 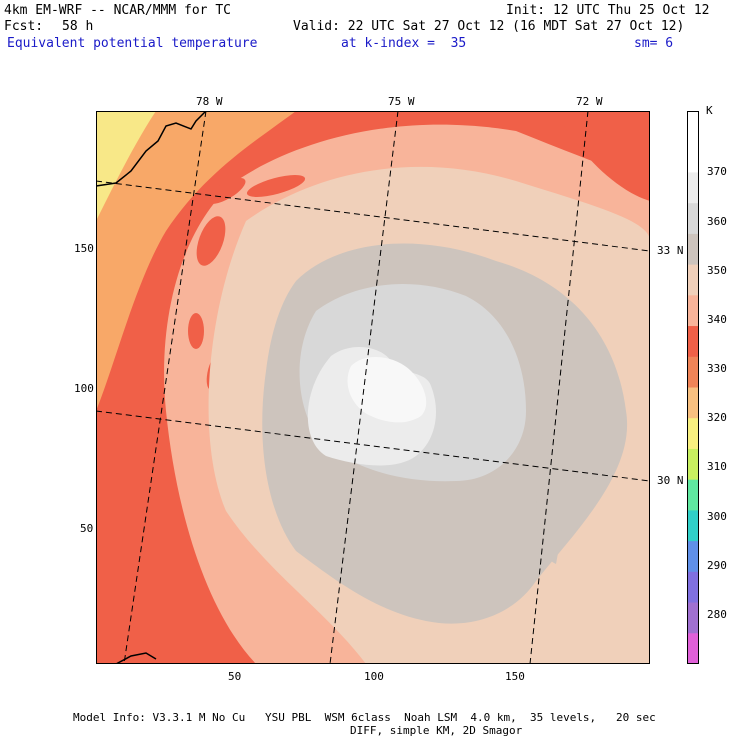 I want to click on y-tick-50: 50, so click(x=87, y=528).